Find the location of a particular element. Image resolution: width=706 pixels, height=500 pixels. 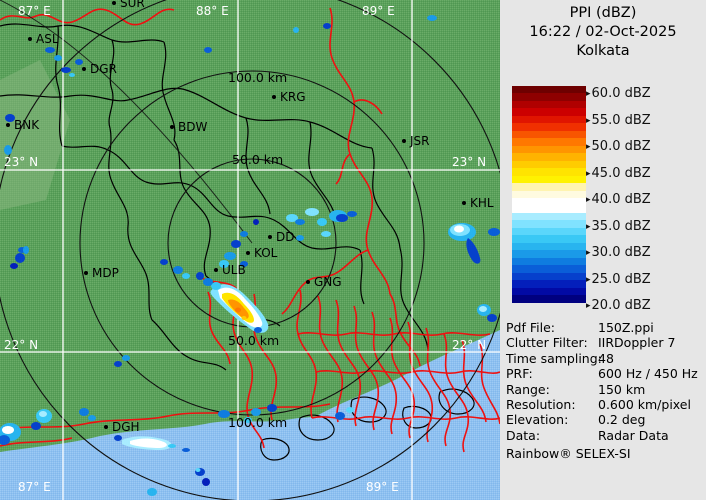

convective-cell-khl is located at coordinates (474, 243).